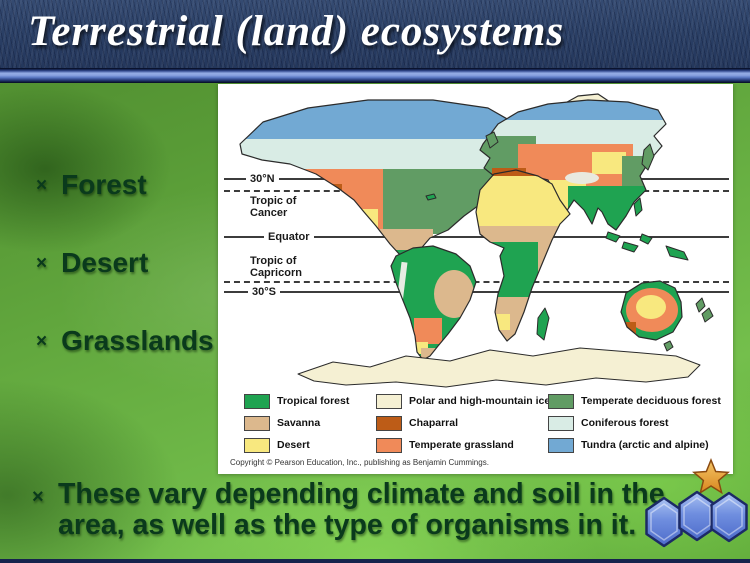 This screenshot has width=750, height=563. Describe the element at coordinates (264, 292) in the screenshot. I see `latitude-label-30s: 30°S` at that location.